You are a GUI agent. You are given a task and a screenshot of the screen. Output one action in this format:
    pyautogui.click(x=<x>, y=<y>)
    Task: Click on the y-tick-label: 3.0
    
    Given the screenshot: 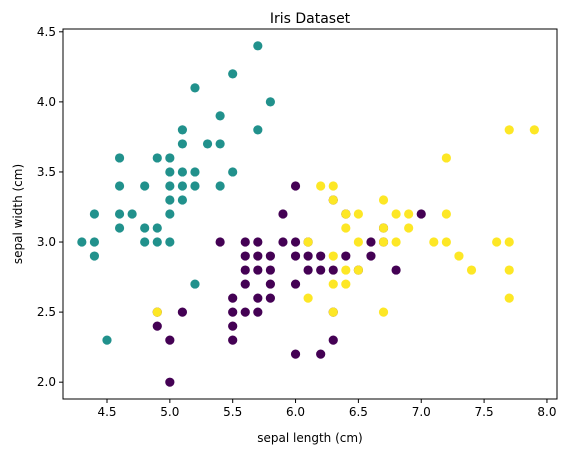 What is the action you would take?
    pyautogui.click(x=46, y=242)
    